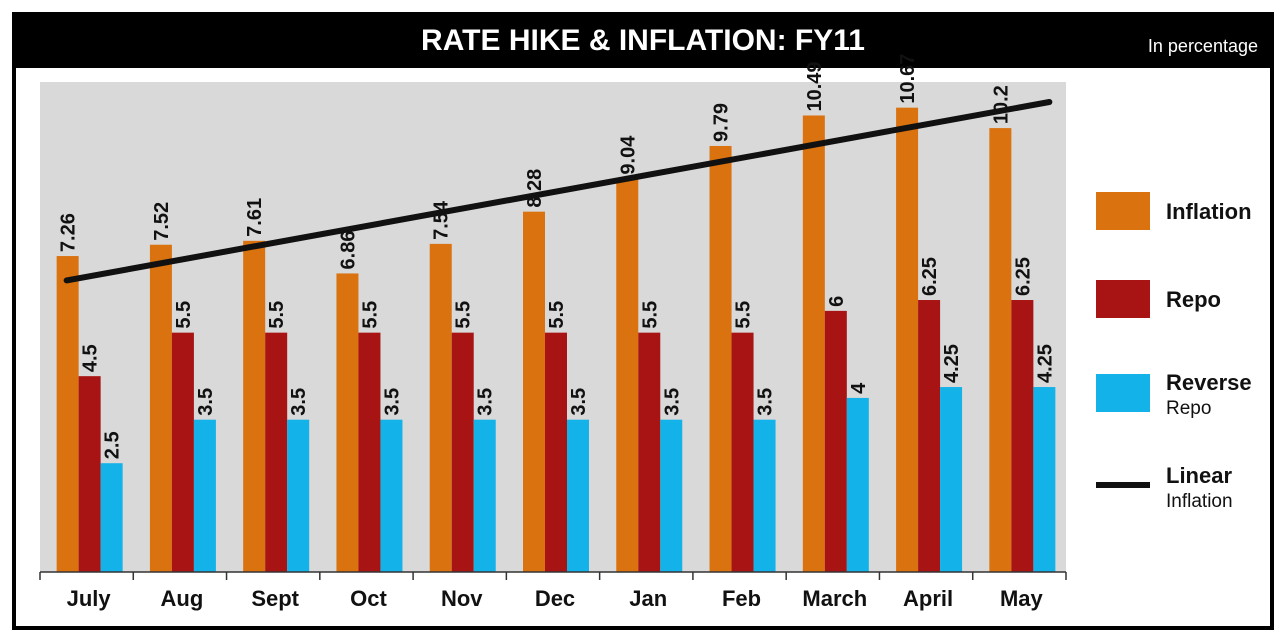 This screenshot has height=643, width=1286. What do you see at coordinates (1199, 475) in the screenshot?
I see `legend-label: Linear` at bounding box center [1199, 475].